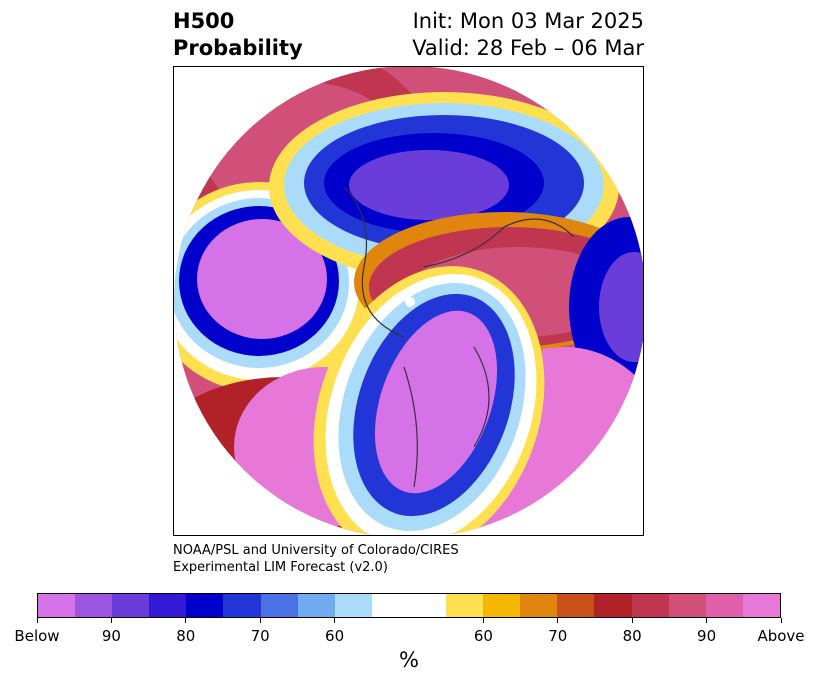 The height and width of the screenshot is (686, 819). I want to click on chart-title: H500 Probability, so click(238, 35).